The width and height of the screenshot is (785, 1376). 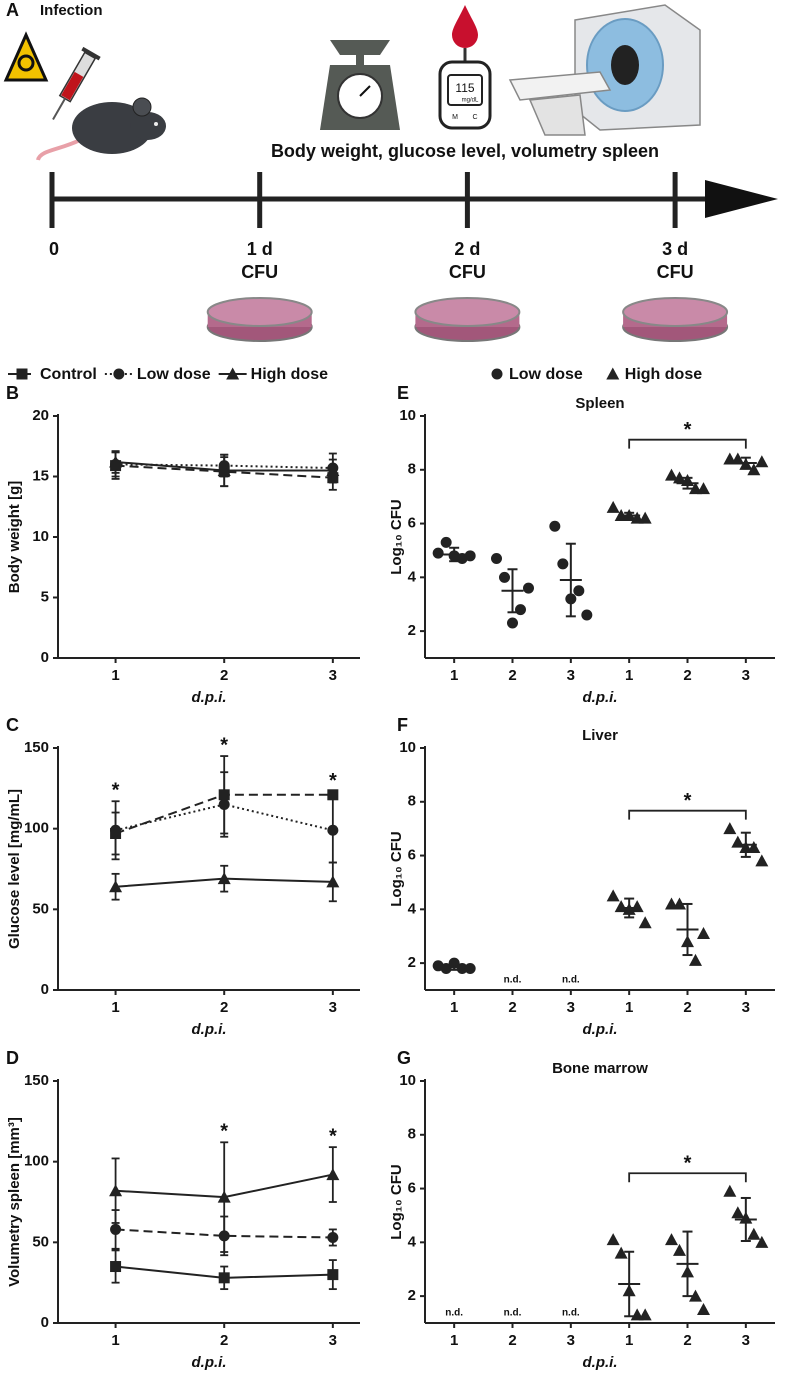 What do you see at coordinates (26, 63) in the screenshot?
I see `biohazard-symbol` at bounding box center [26, 63].